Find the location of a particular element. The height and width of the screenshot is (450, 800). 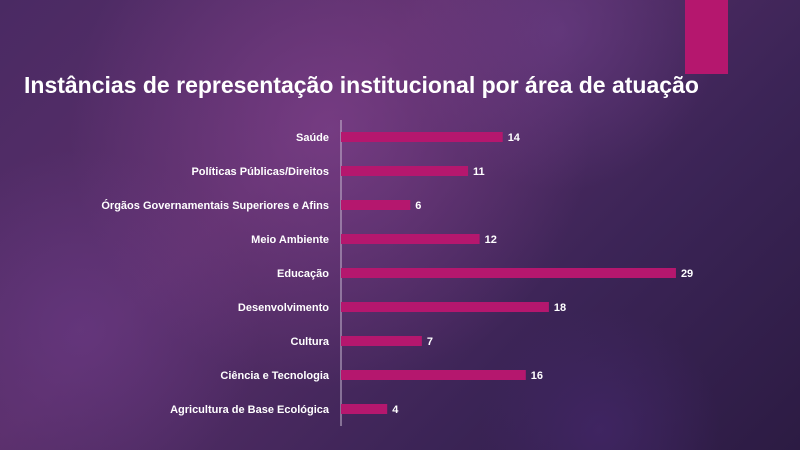

value-label: 11 is located at coordinates (479, 172).